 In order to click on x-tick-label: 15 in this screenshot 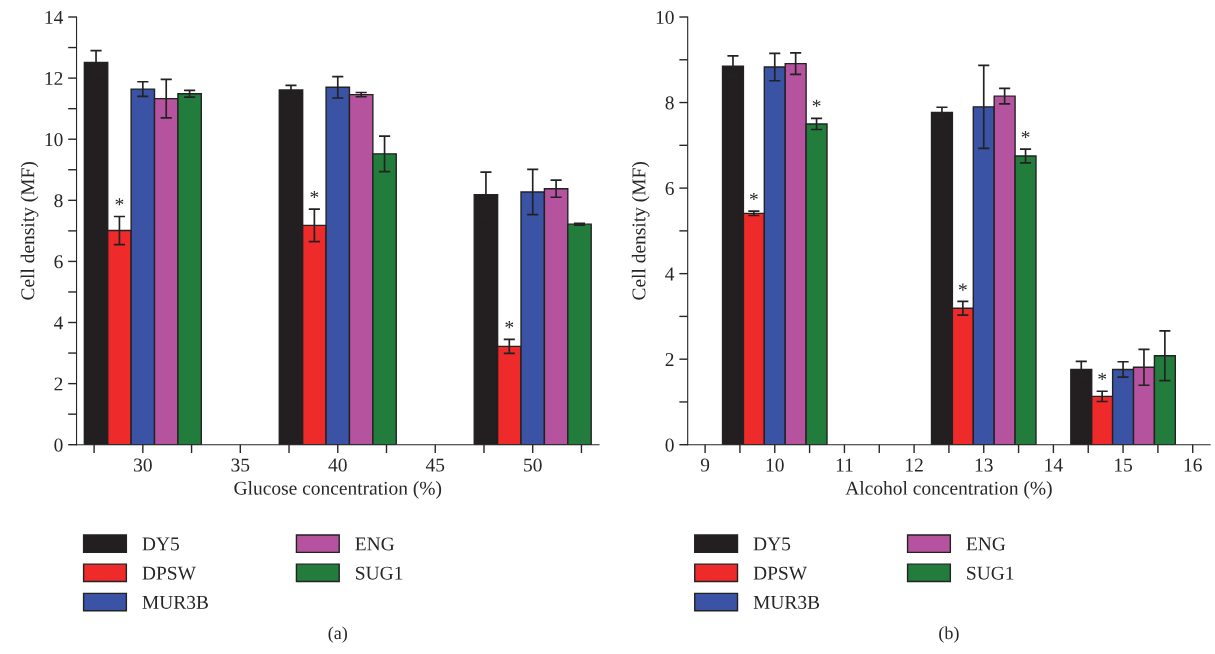, I will do `click(1124, 465)`.